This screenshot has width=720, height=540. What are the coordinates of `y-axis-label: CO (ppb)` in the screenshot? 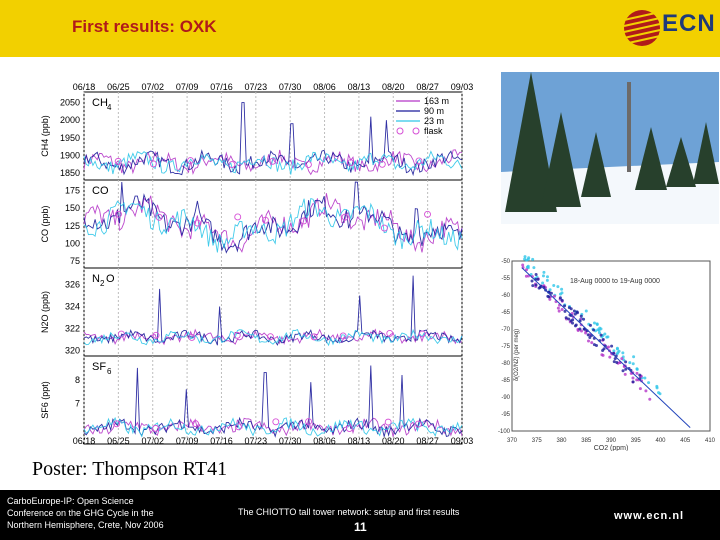 It's located at (45, 223).